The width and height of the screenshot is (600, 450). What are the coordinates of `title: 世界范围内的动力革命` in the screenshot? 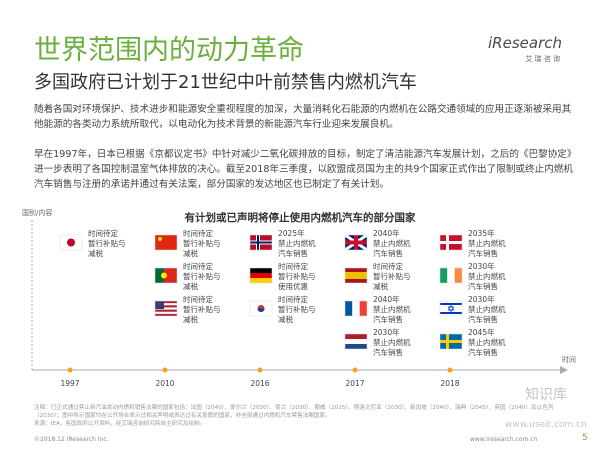 It's located at (169, 50).